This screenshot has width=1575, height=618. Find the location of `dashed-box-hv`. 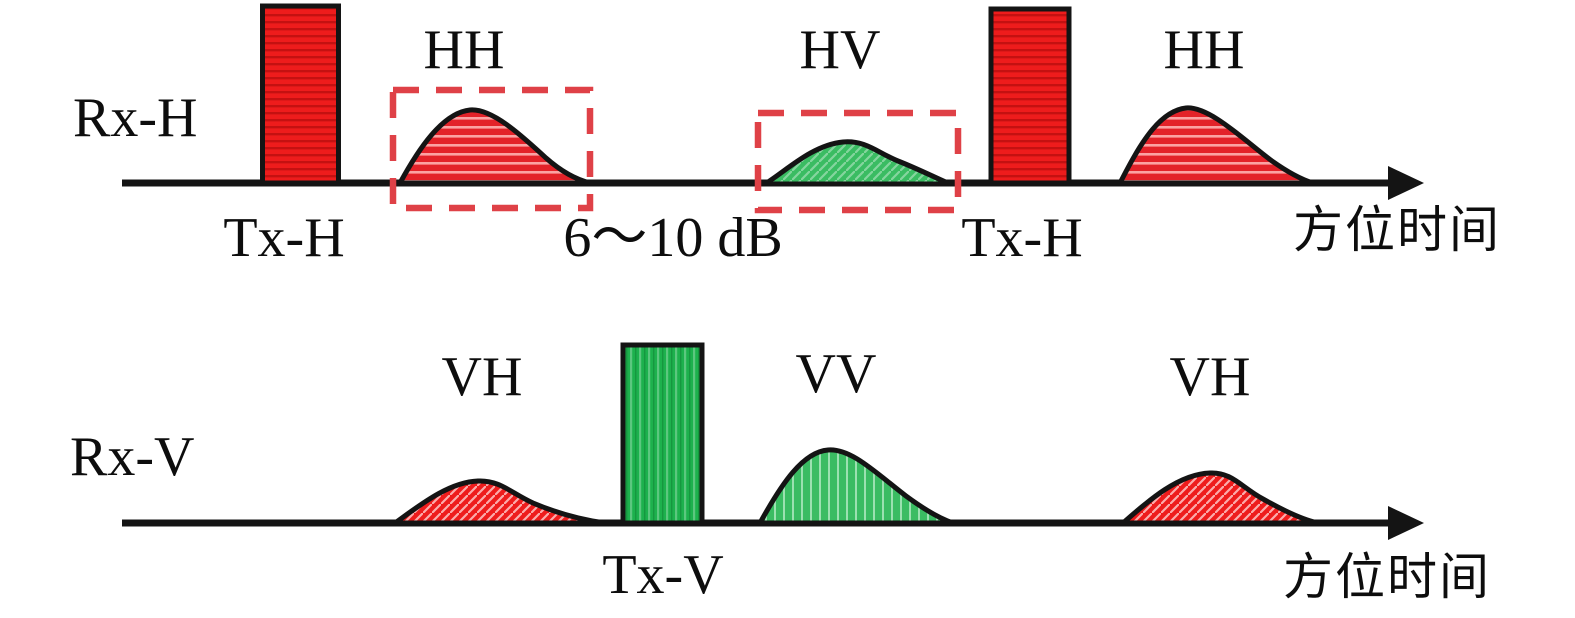

dashed-box-hv is located at coordinates (858, 161).